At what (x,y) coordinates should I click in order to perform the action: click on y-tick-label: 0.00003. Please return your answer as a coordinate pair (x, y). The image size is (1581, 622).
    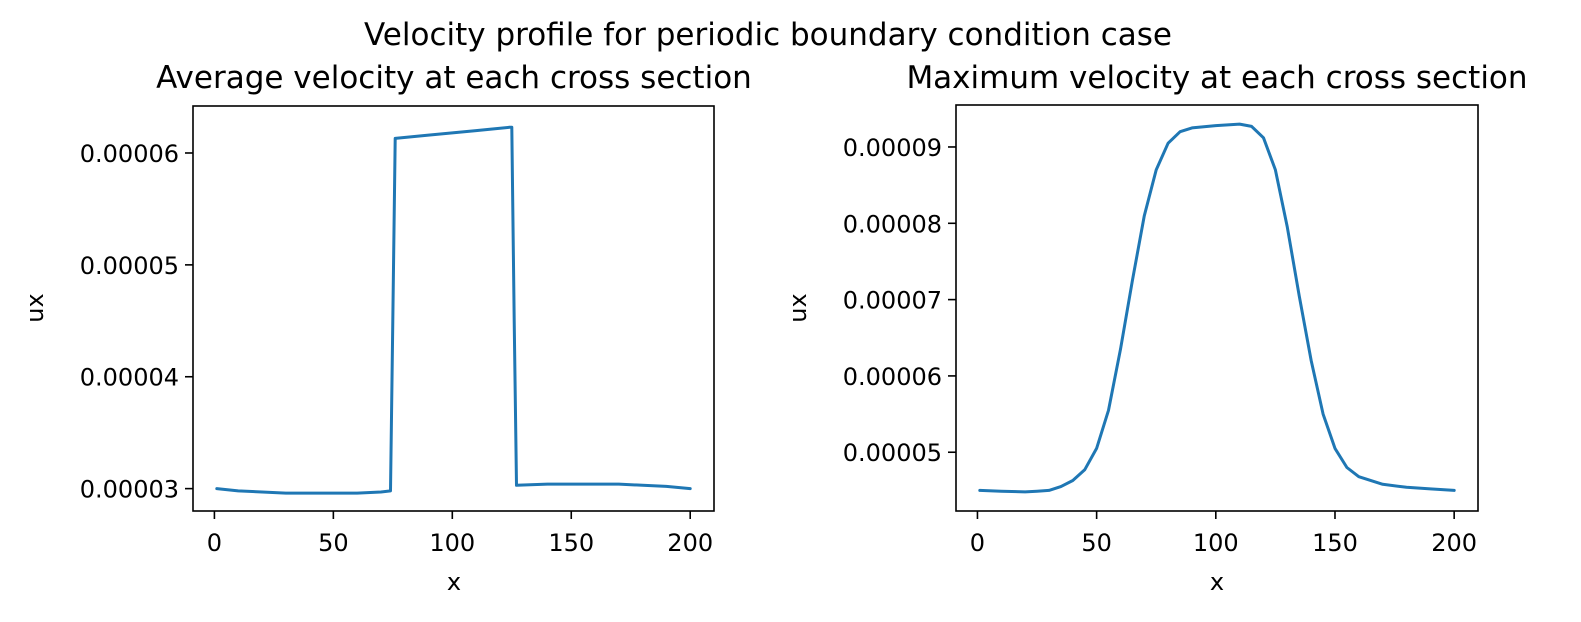
    Looking at the image, I should click on (129, 490).